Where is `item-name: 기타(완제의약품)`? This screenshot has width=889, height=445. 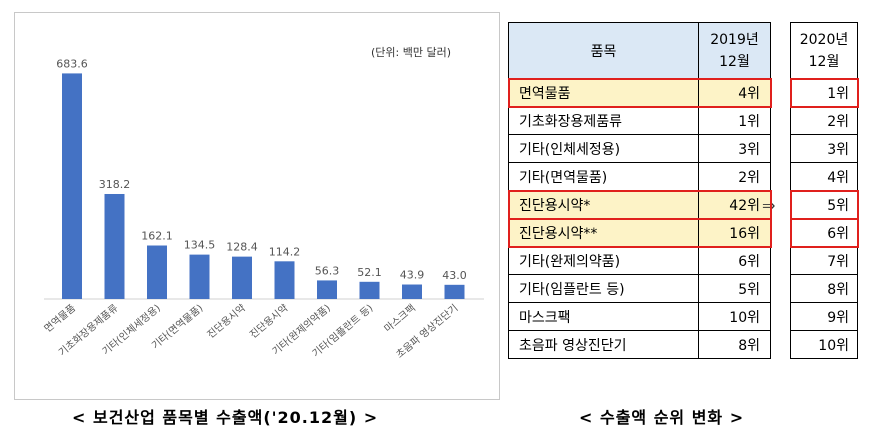 item-name: 기타(완제의약품) is located at coordinates (603, 260).